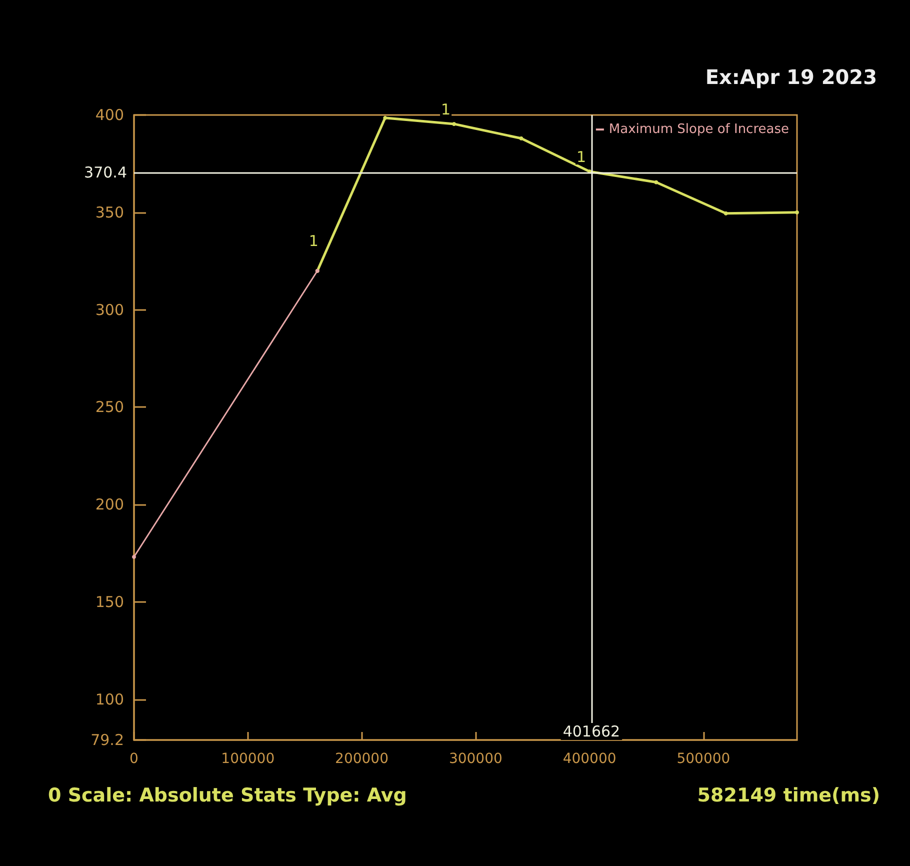  Describe the element at coordinates (362, 759) in the screenshot. I see `x-tick-label: 200000` at that location.